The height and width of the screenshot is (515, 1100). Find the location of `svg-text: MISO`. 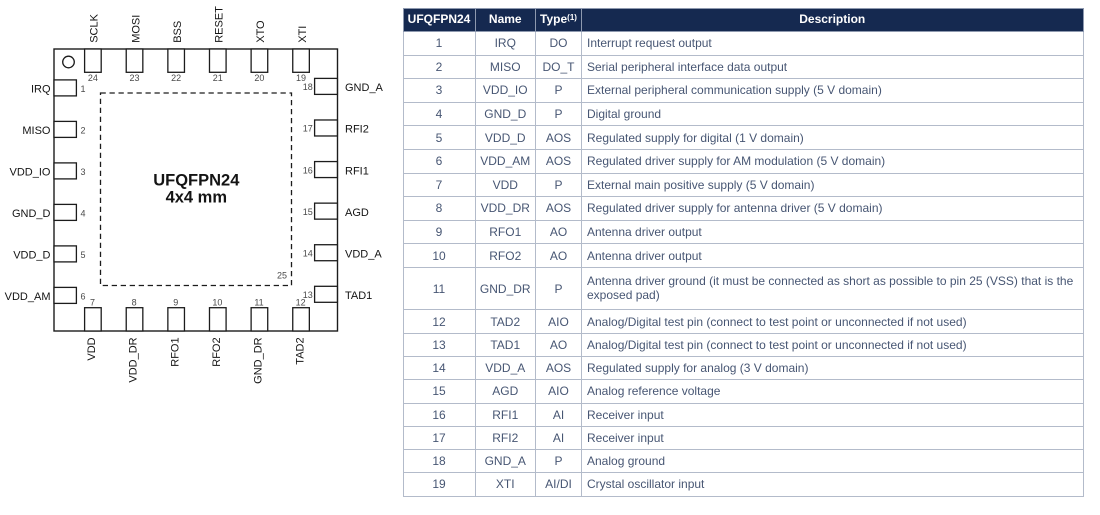

svg-text: MISO is located at coordinates (36, 131).